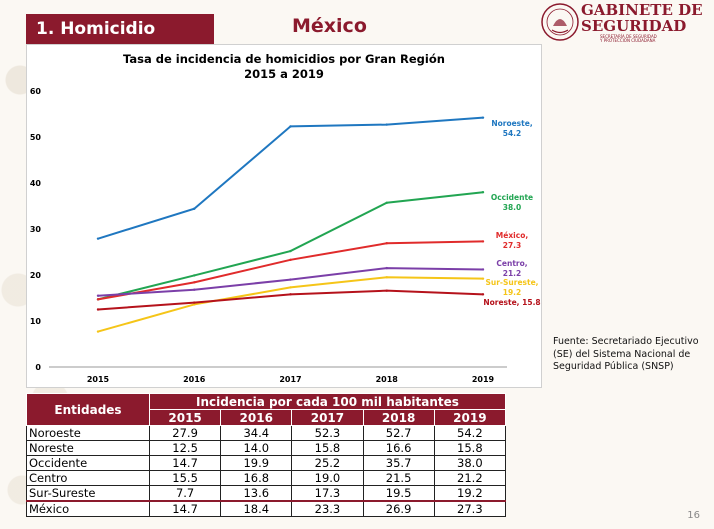  I want to click on table-cell: 15.5, so click(185, 478).